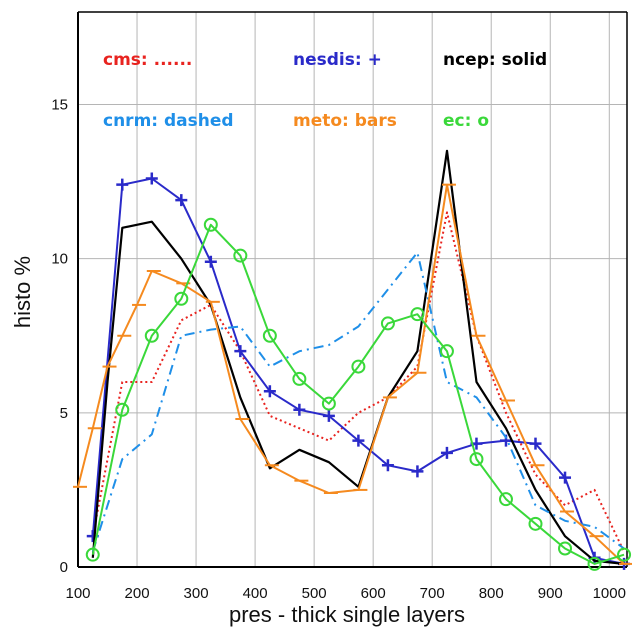 The image size is (632, 632). I want to click on x-tick-label: 700, so click(432, 593).